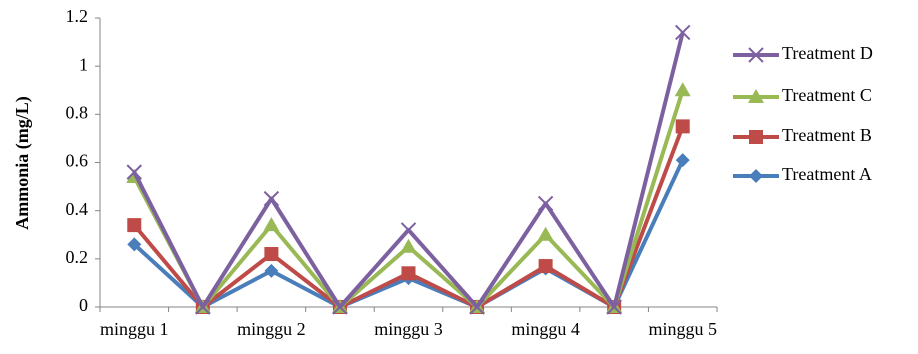 Image resolution: width=918 pixels, height=354 pixels. I want to click on x-tick-label: minggu 2, so click(271, 329).